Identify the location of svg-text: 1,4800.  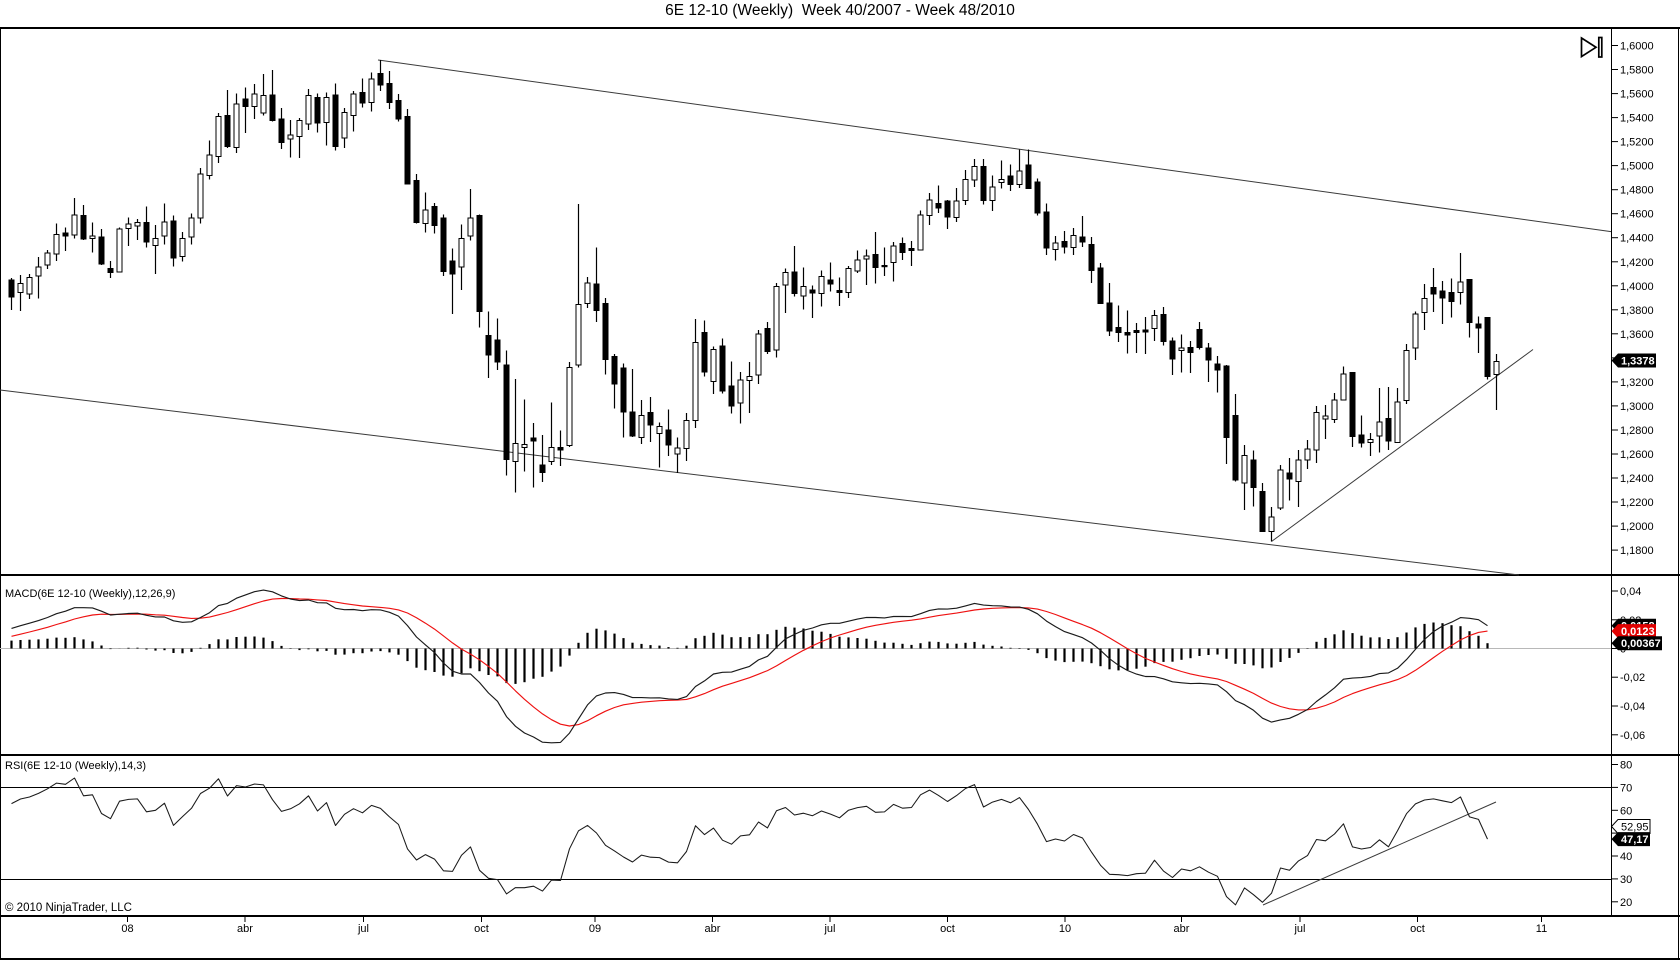
(1637, 191).